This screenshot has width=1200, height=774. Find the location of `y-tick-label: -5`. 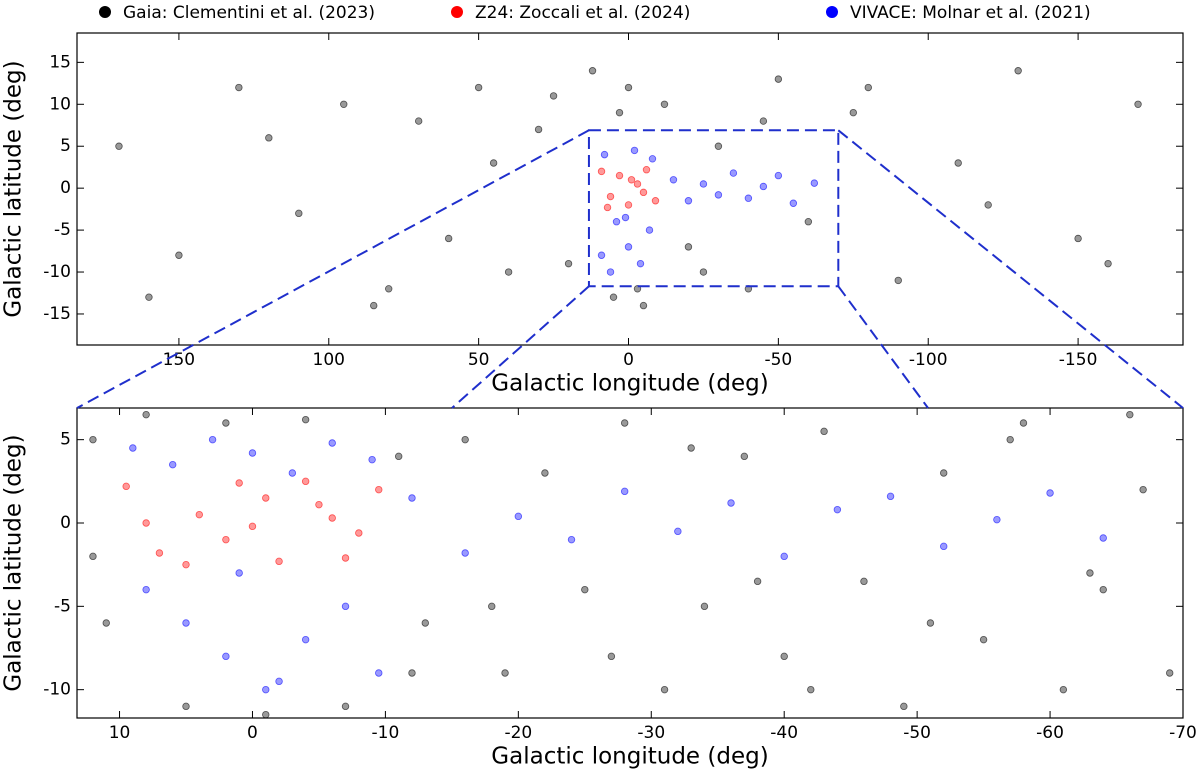

y-tick-label: -5 is located at coordinates (62, 606).